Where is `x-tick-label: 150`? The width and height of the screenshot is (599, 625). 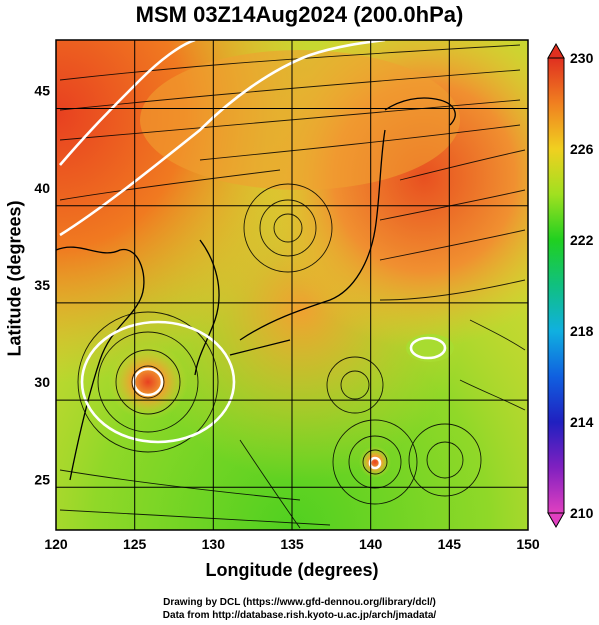 x-tick-label: 150 is located at coordinates (528, 544).